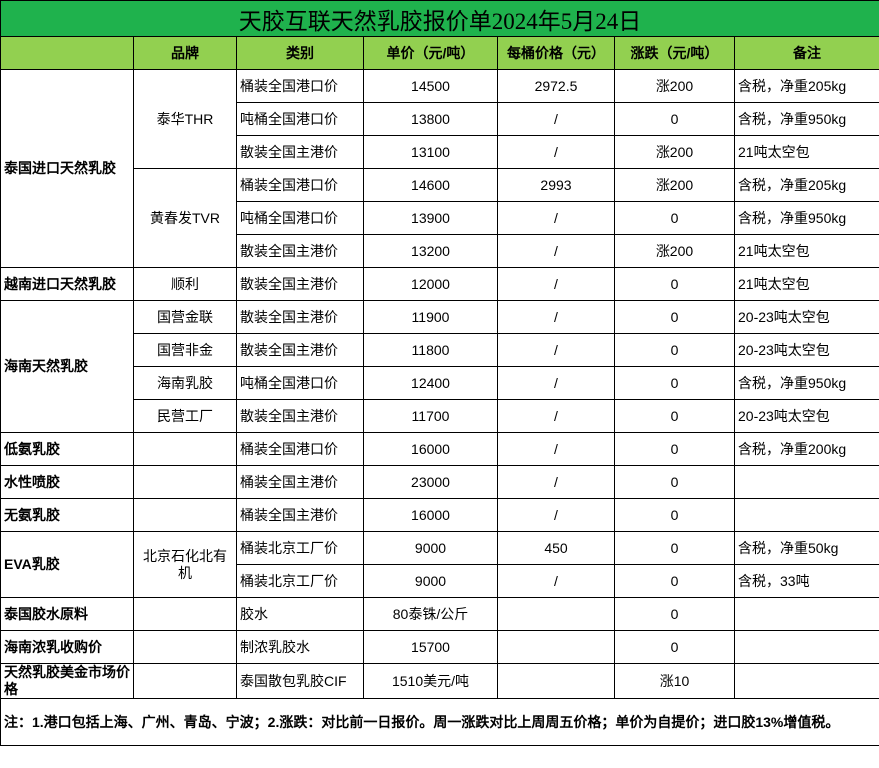 The width and height of the screenshot is (879, 768). What do you see at coordinates (806, 53) in the screenshot?
I see `header-note: 备注` at bounding box center [806, 53].